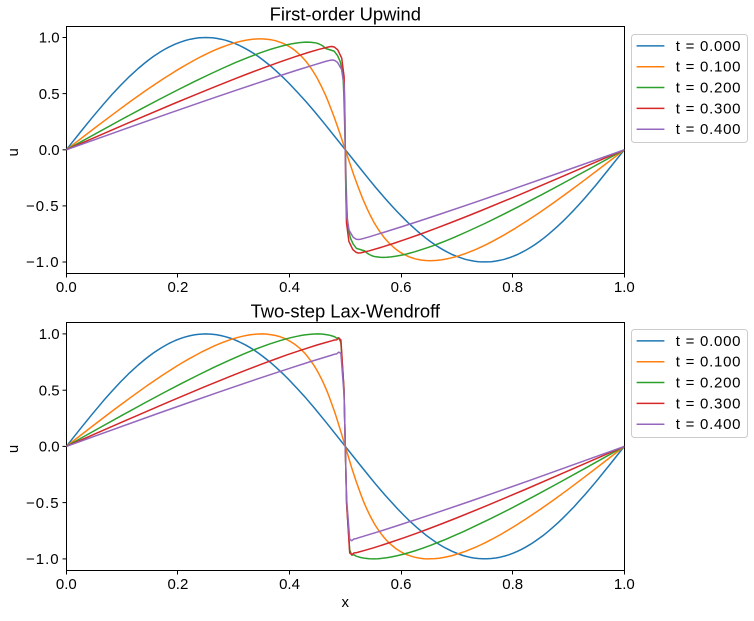 The width and height of the screenshot is (754, 621). I want to click on svg-text: First-order Upwind, so click(345, 13).